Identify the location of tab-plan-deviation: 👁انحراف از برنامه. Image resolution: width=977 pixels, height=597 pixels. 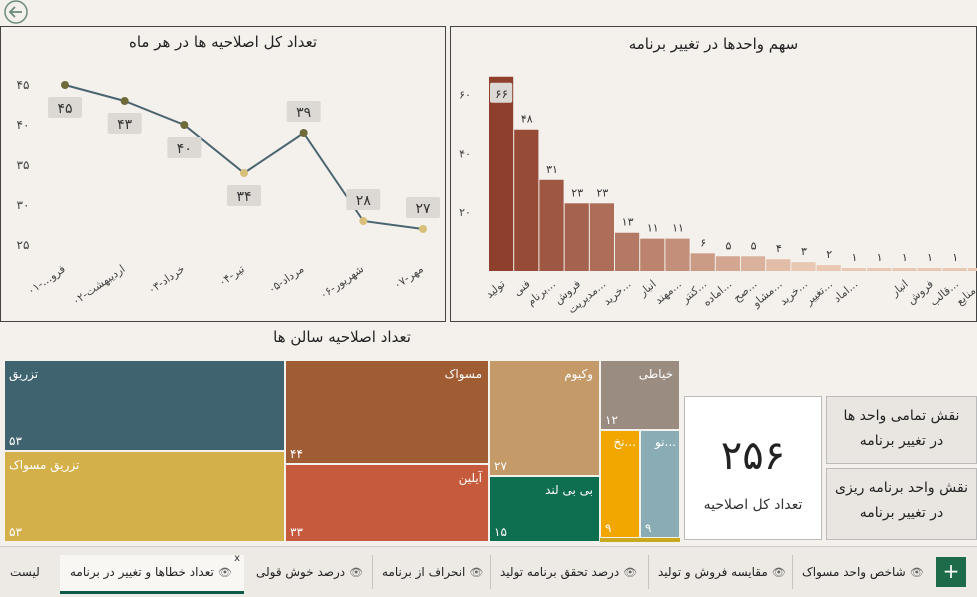
(432, 572).